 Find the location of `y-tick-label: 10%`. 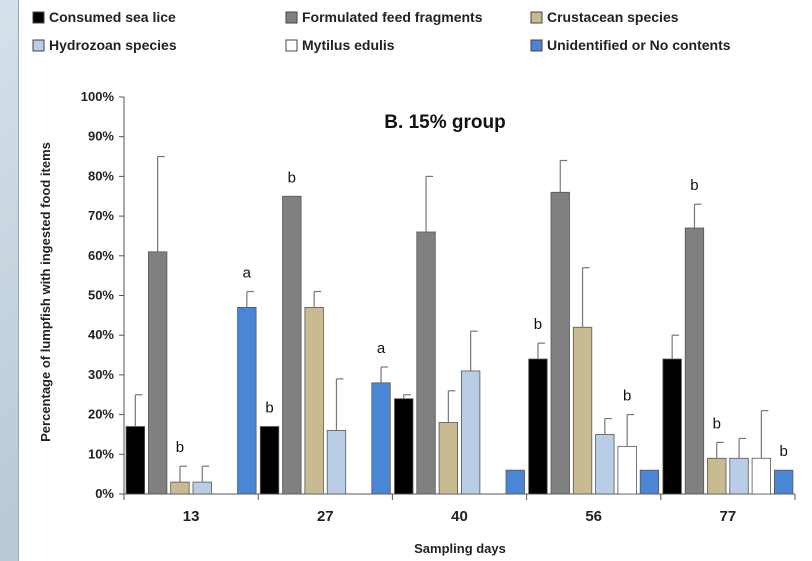

y-tick-label: 10% is located at coordinates (101, 453).